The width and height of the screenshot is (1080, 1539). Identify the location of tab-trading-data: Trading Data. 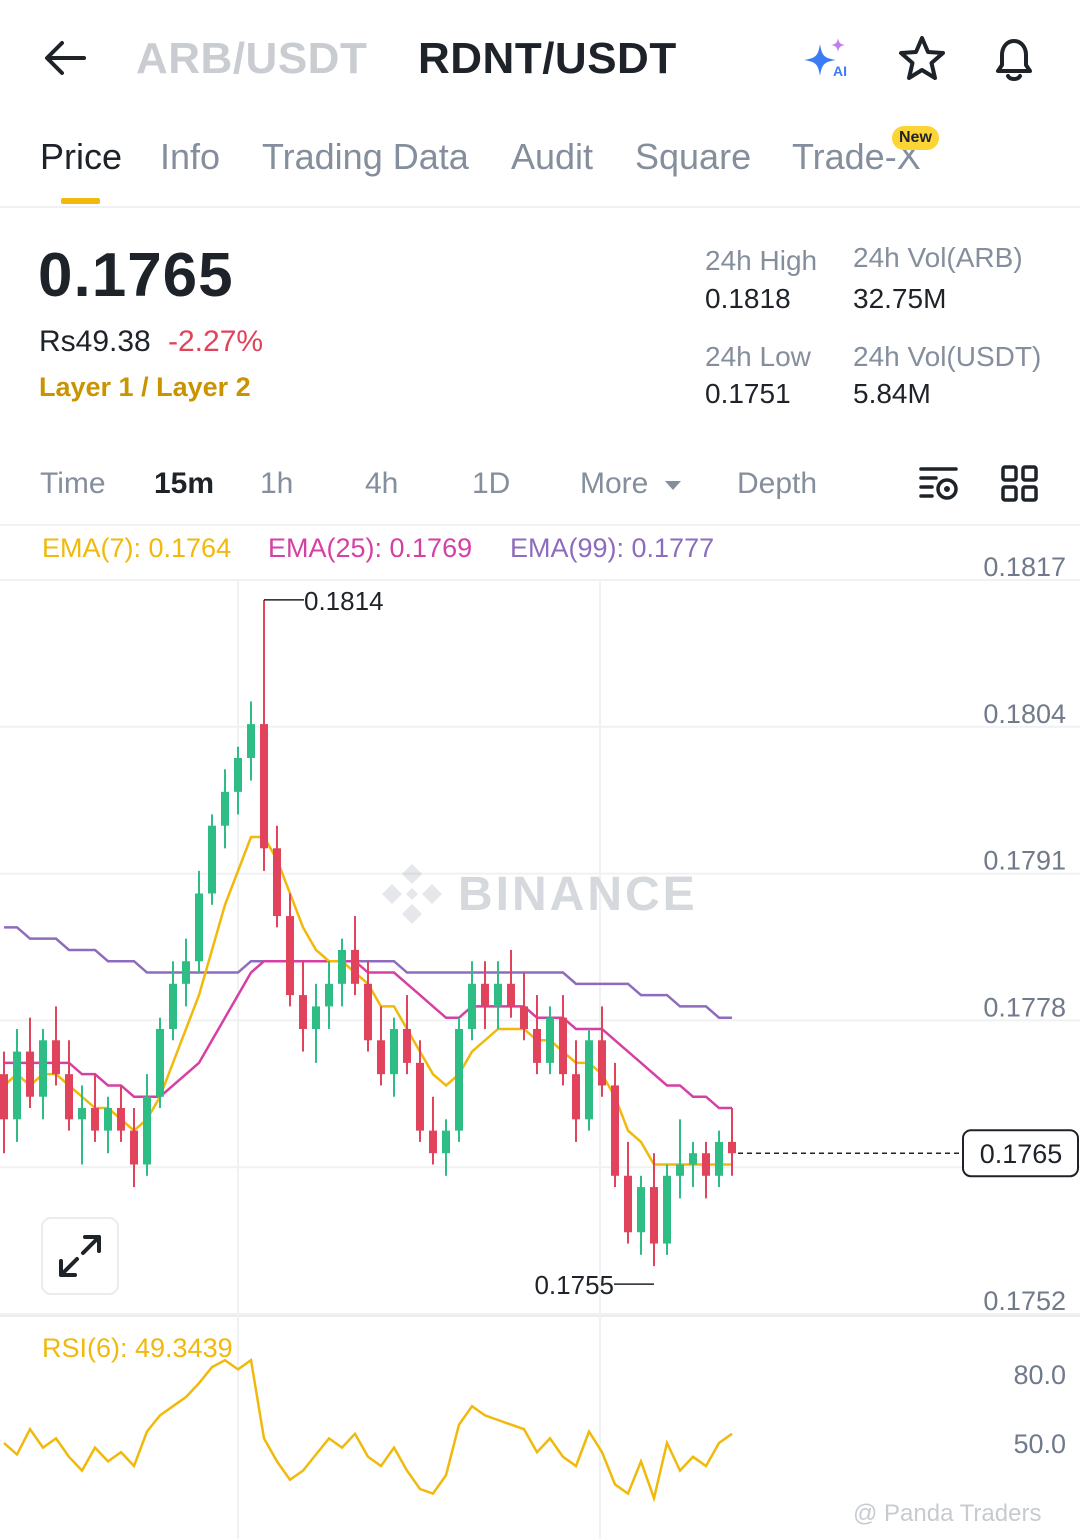
(365, 156).